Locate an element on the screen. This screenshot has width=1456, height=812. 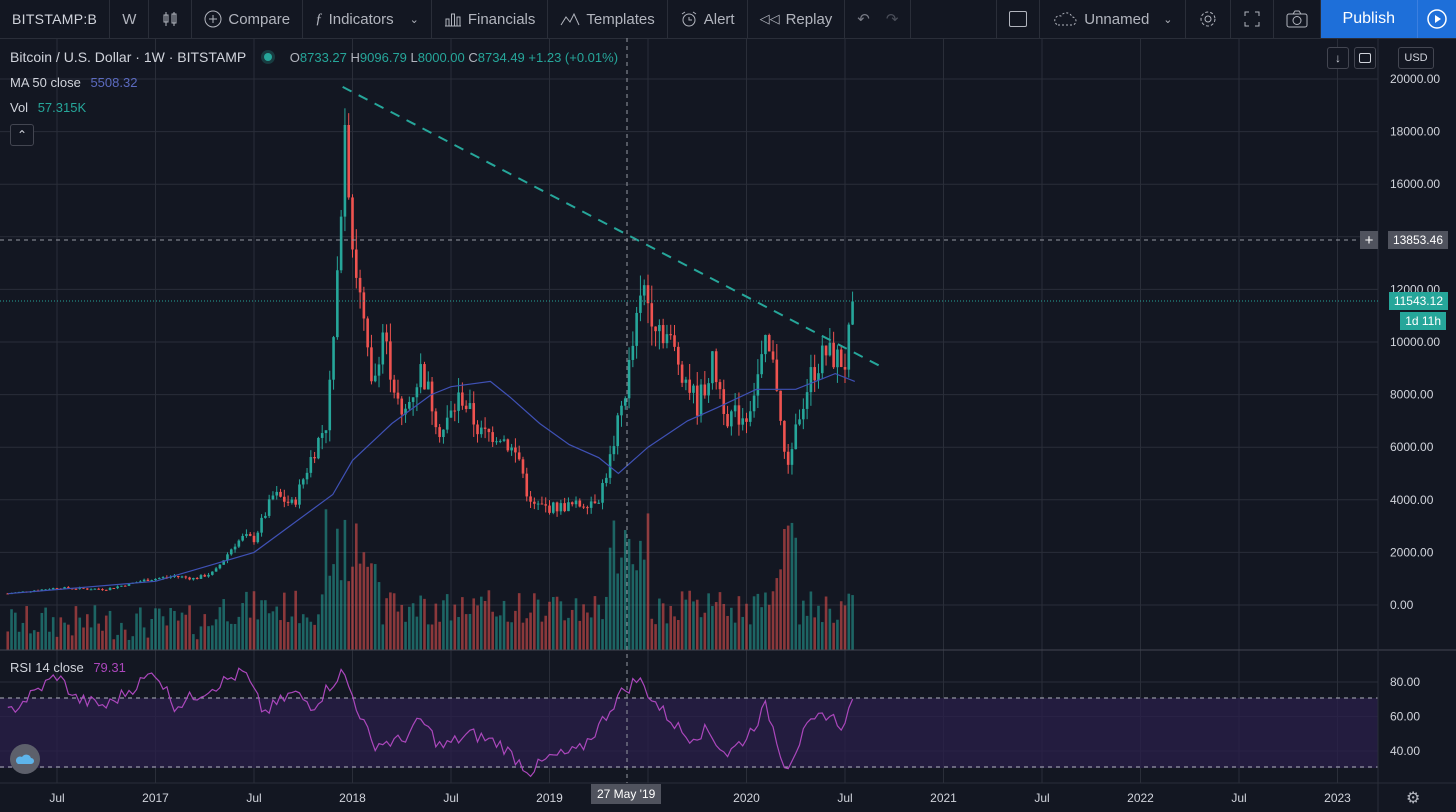
templates-button: Templates is located at coordinates (608, 19).